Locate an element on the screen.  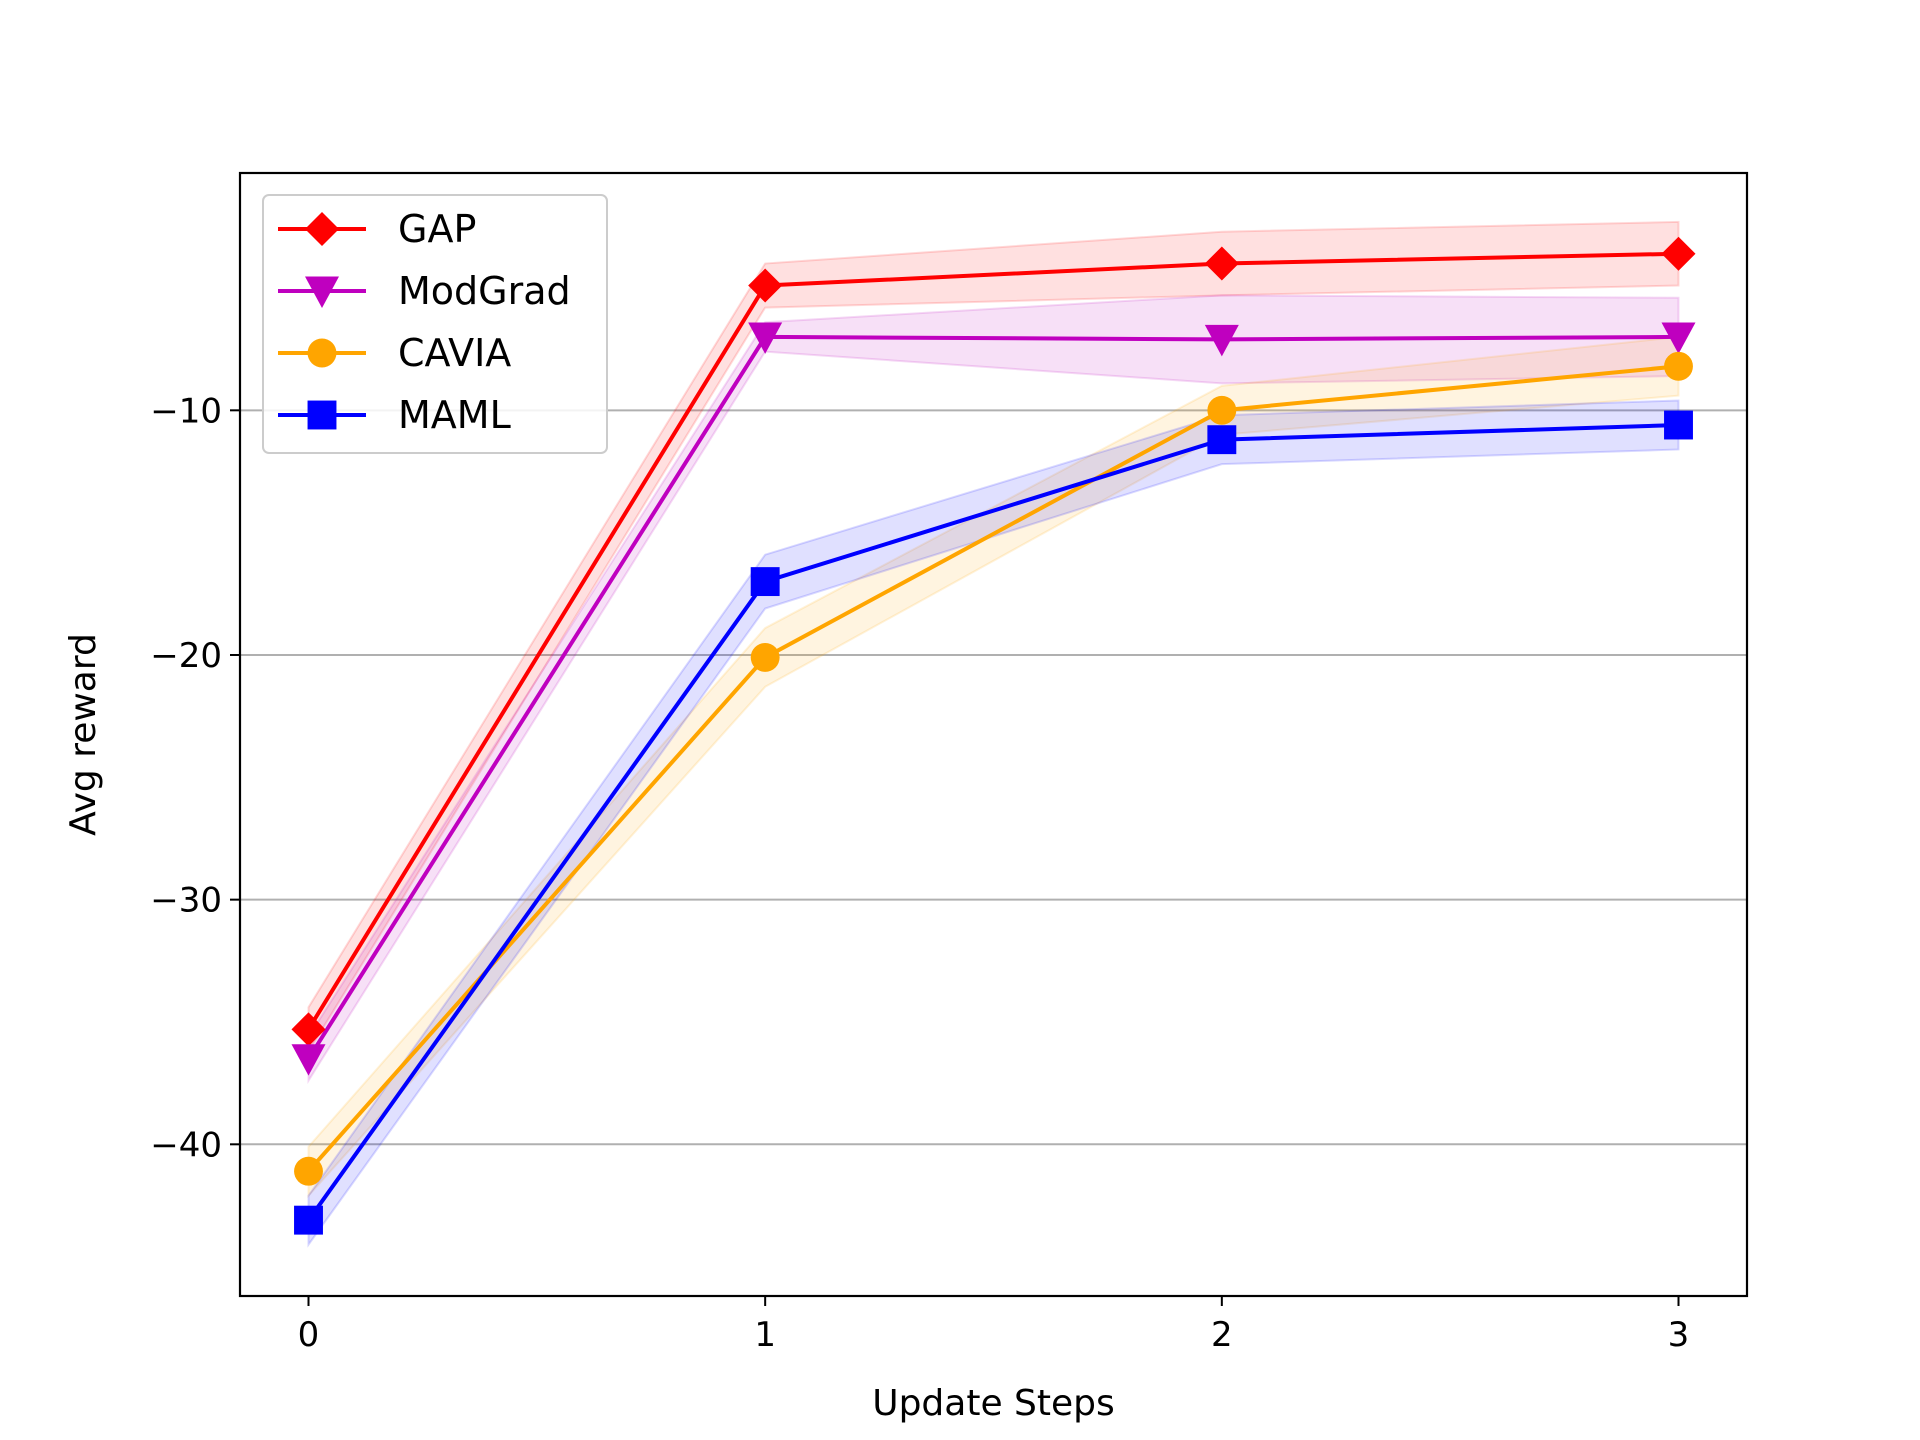
y-axis-label: Avg reward is located at coordinates (83, 734).